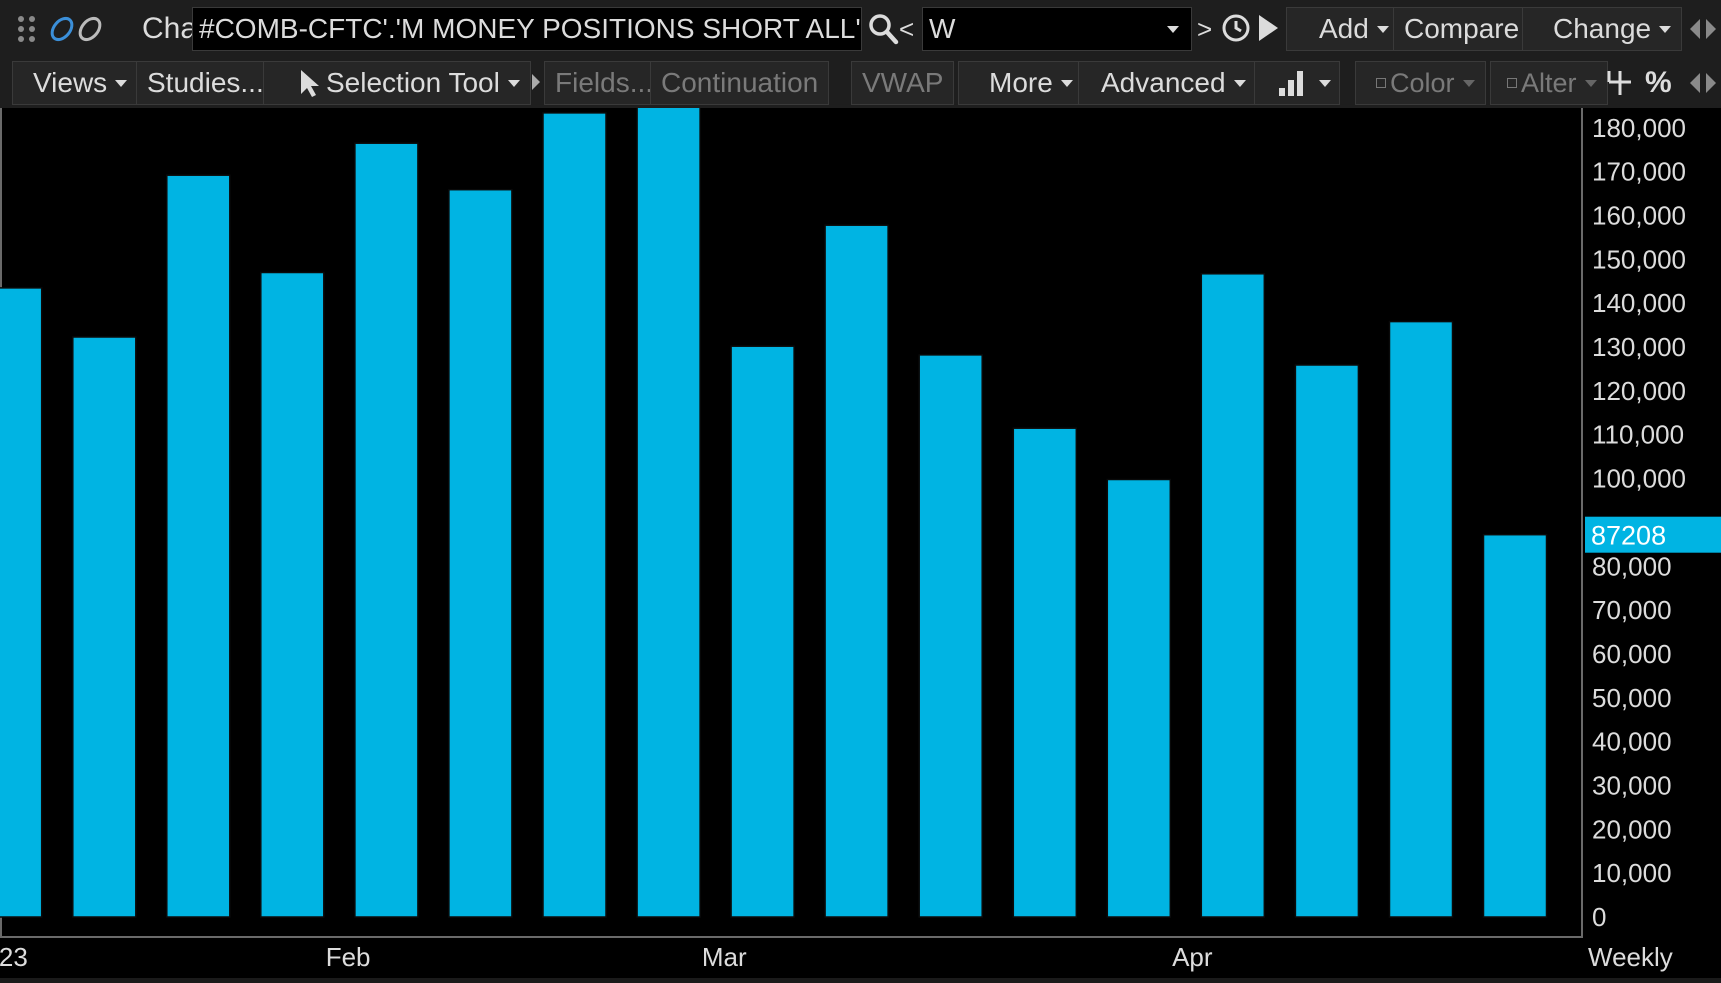 Image resolution: width=1721 pixels, height=983 pixels. I want to click on bar-chart-icon, so click(1291, 83).